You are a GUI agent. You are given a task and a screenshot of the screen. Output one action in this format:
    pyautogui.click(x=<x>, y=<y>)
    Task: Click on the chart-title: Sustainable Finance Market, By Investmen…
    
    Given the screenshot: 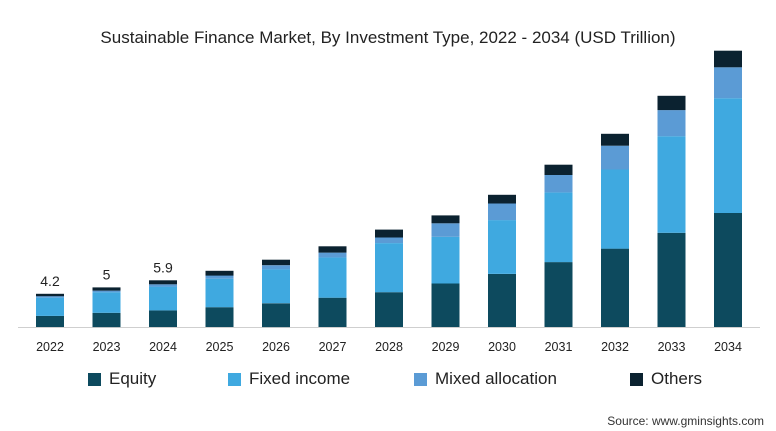 What is the action you would take?
    pyautogui.click(x=388, y=37)
    